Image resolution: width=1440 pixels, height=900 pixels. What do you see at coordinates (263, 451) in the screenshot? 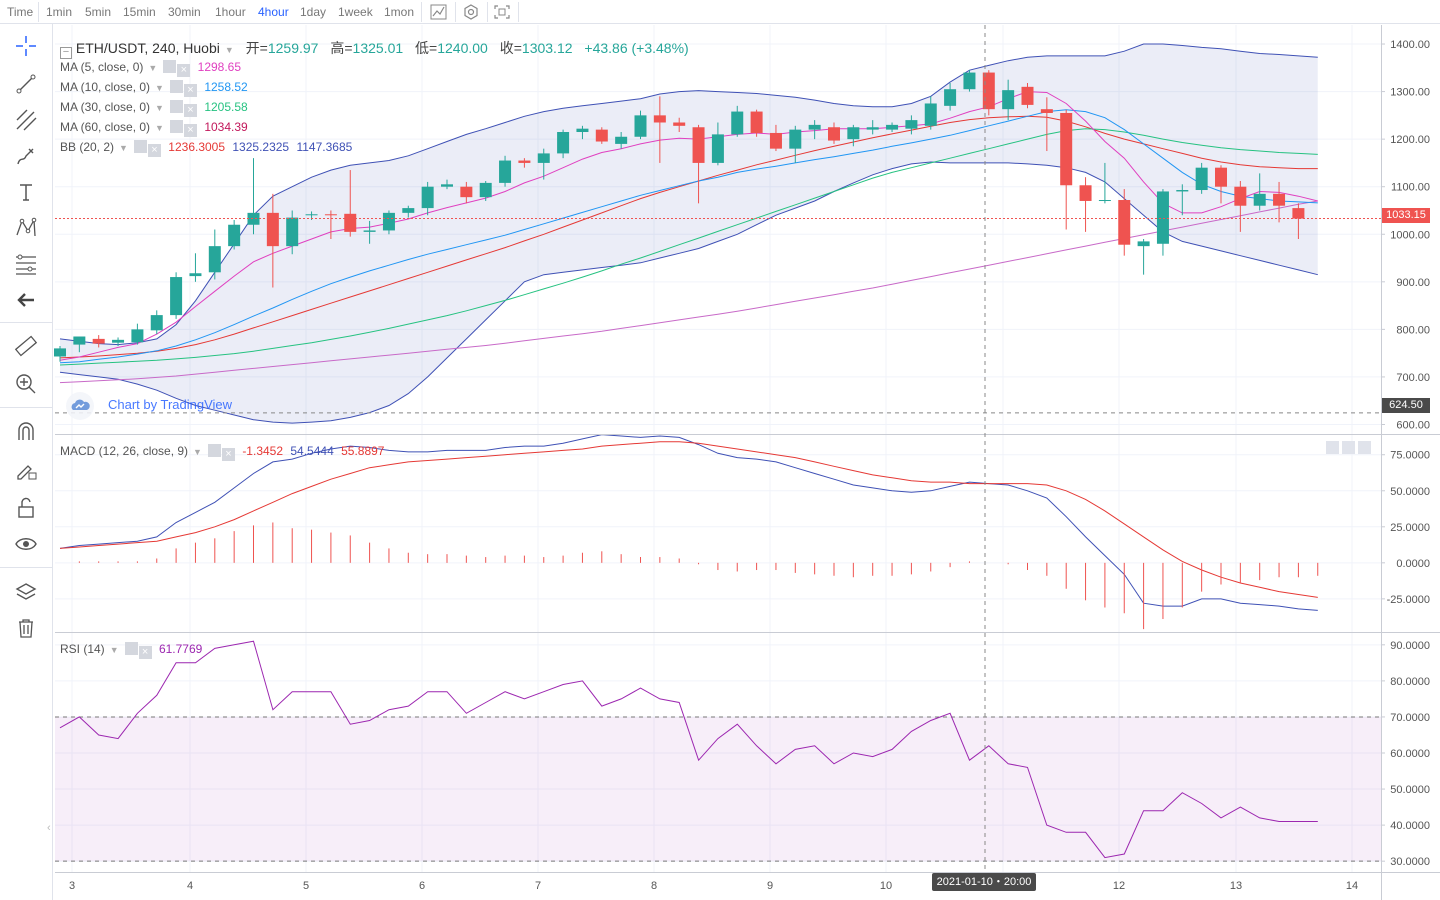
I see `legend-value-hist: -1.3452` at bounding box center [263, 451].